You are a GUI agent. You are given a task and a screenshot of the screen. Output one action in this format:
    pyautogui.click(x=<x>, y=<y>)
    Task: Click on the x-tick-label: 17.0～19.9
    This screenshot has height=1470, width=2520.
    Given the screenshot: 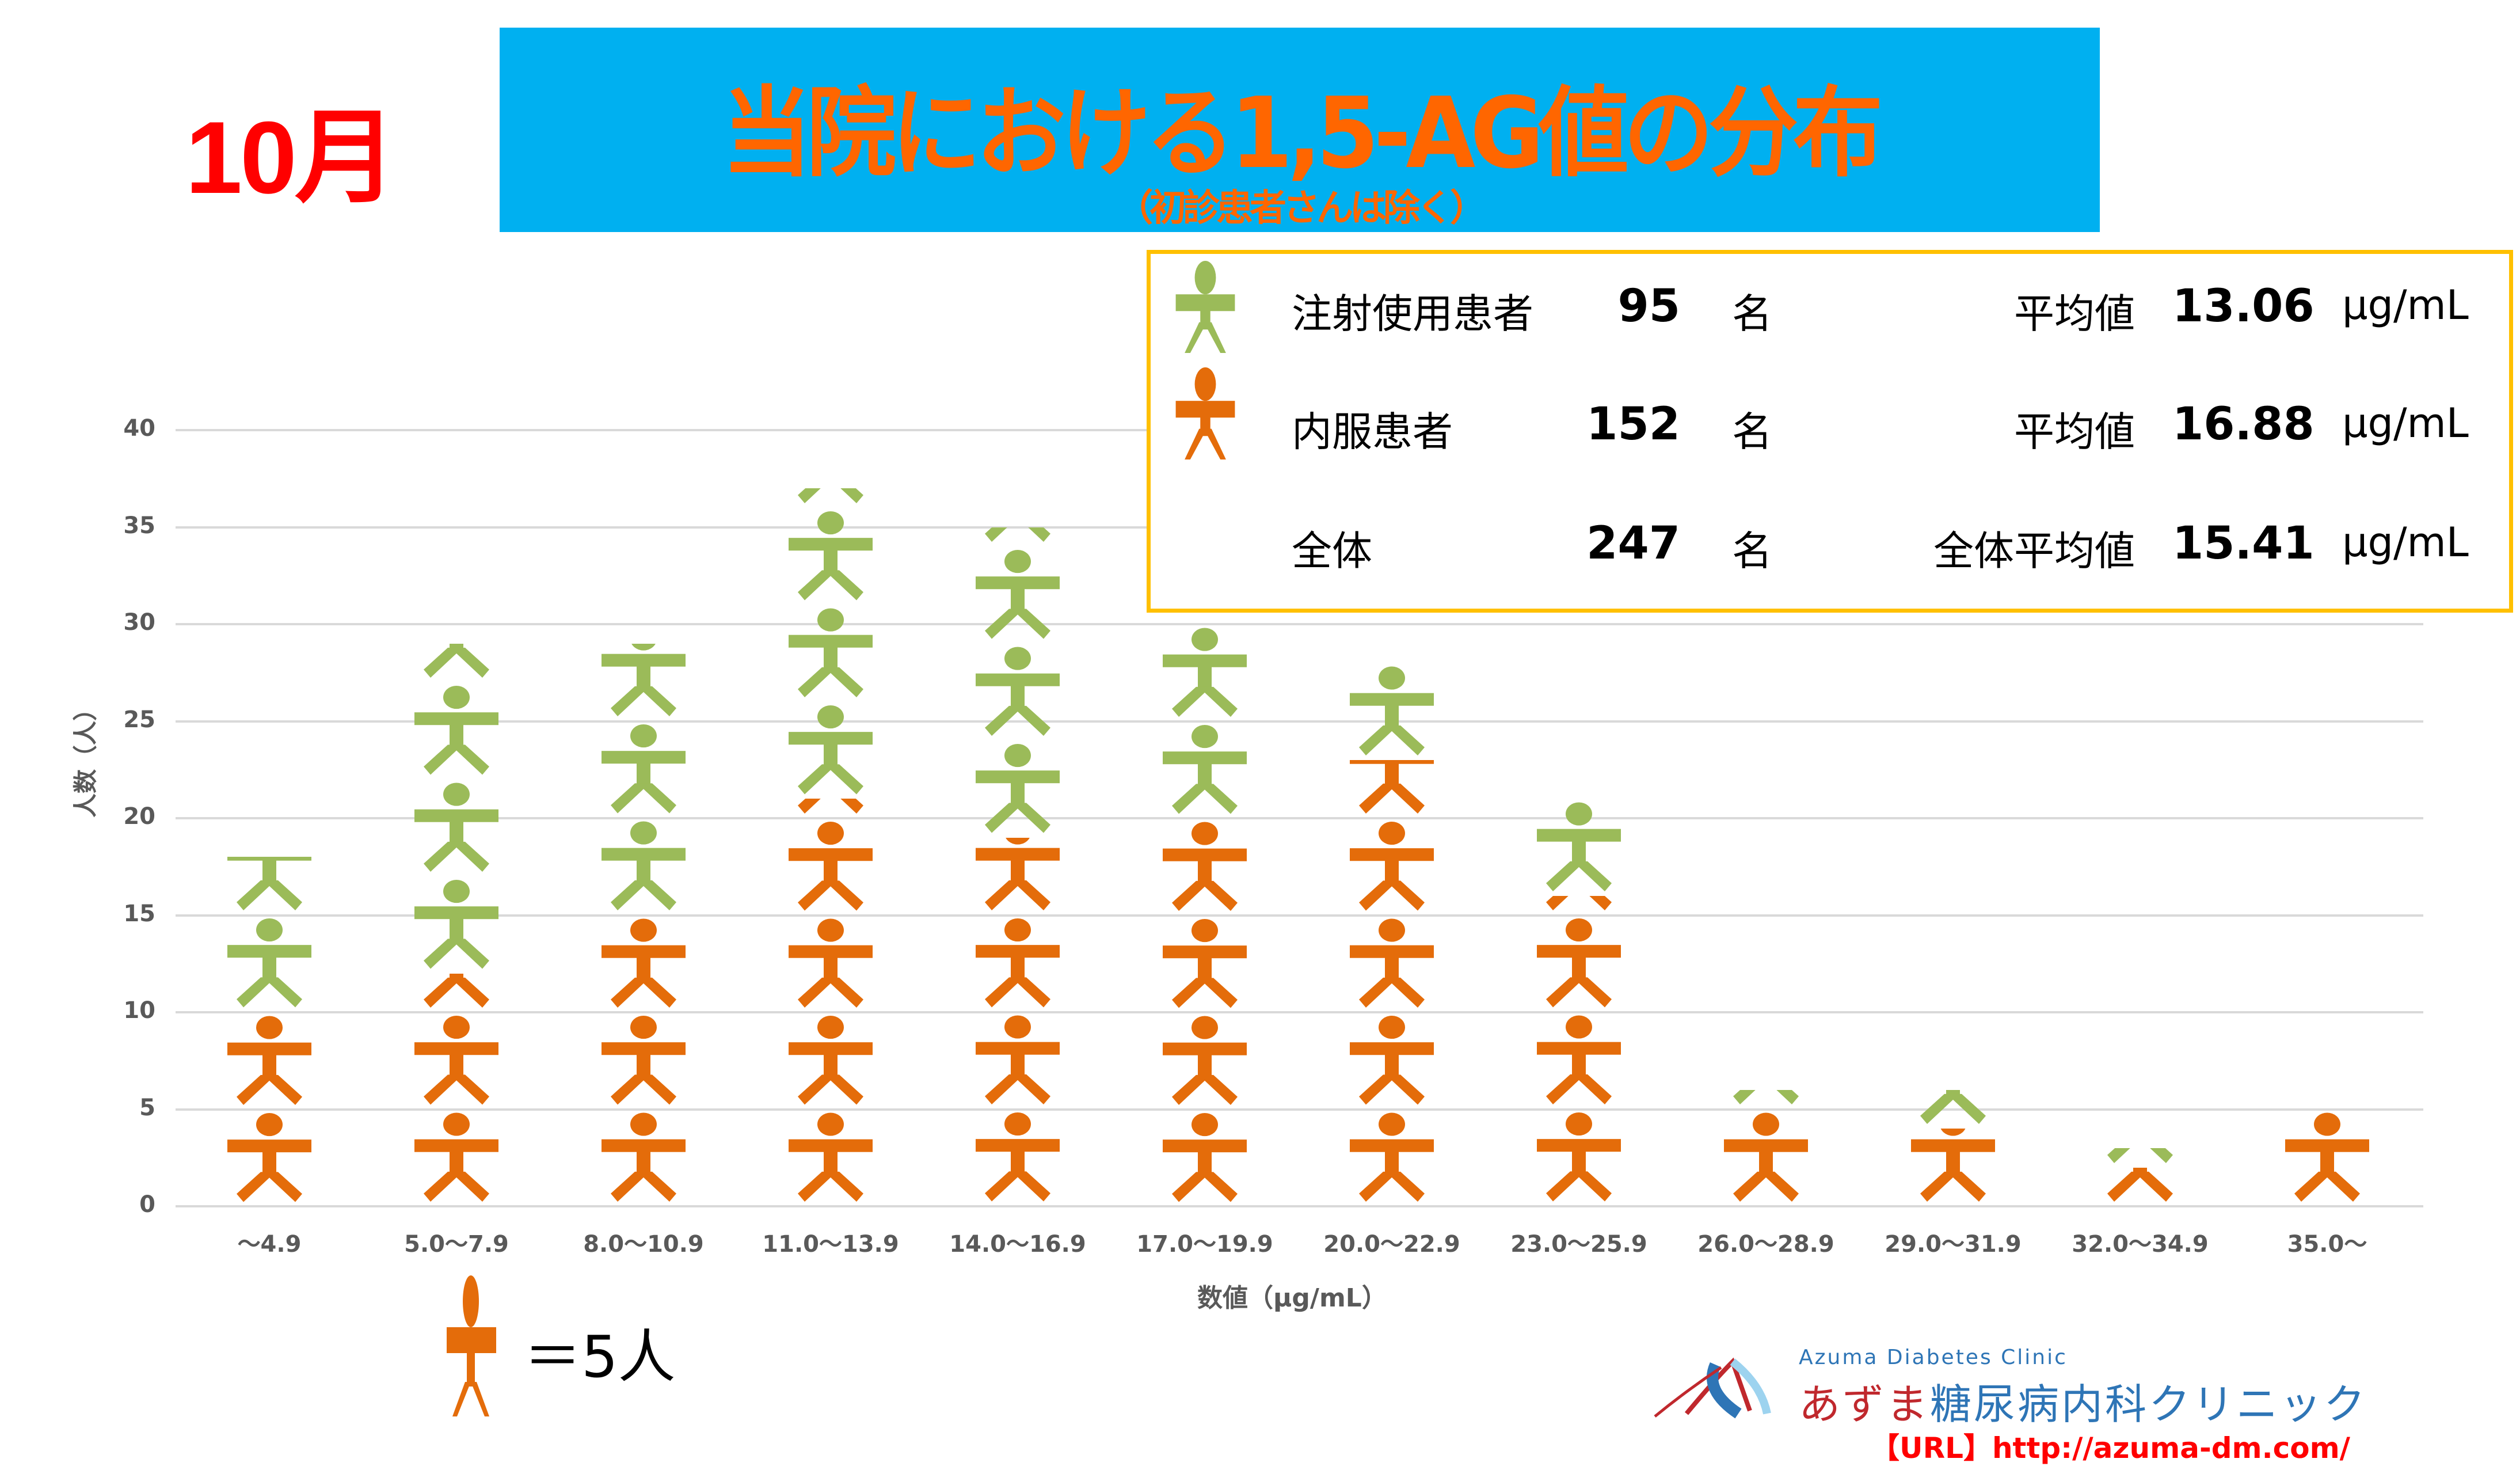 What is the action you would take?
    pyautogui.click(x=1204, y=1244)
    